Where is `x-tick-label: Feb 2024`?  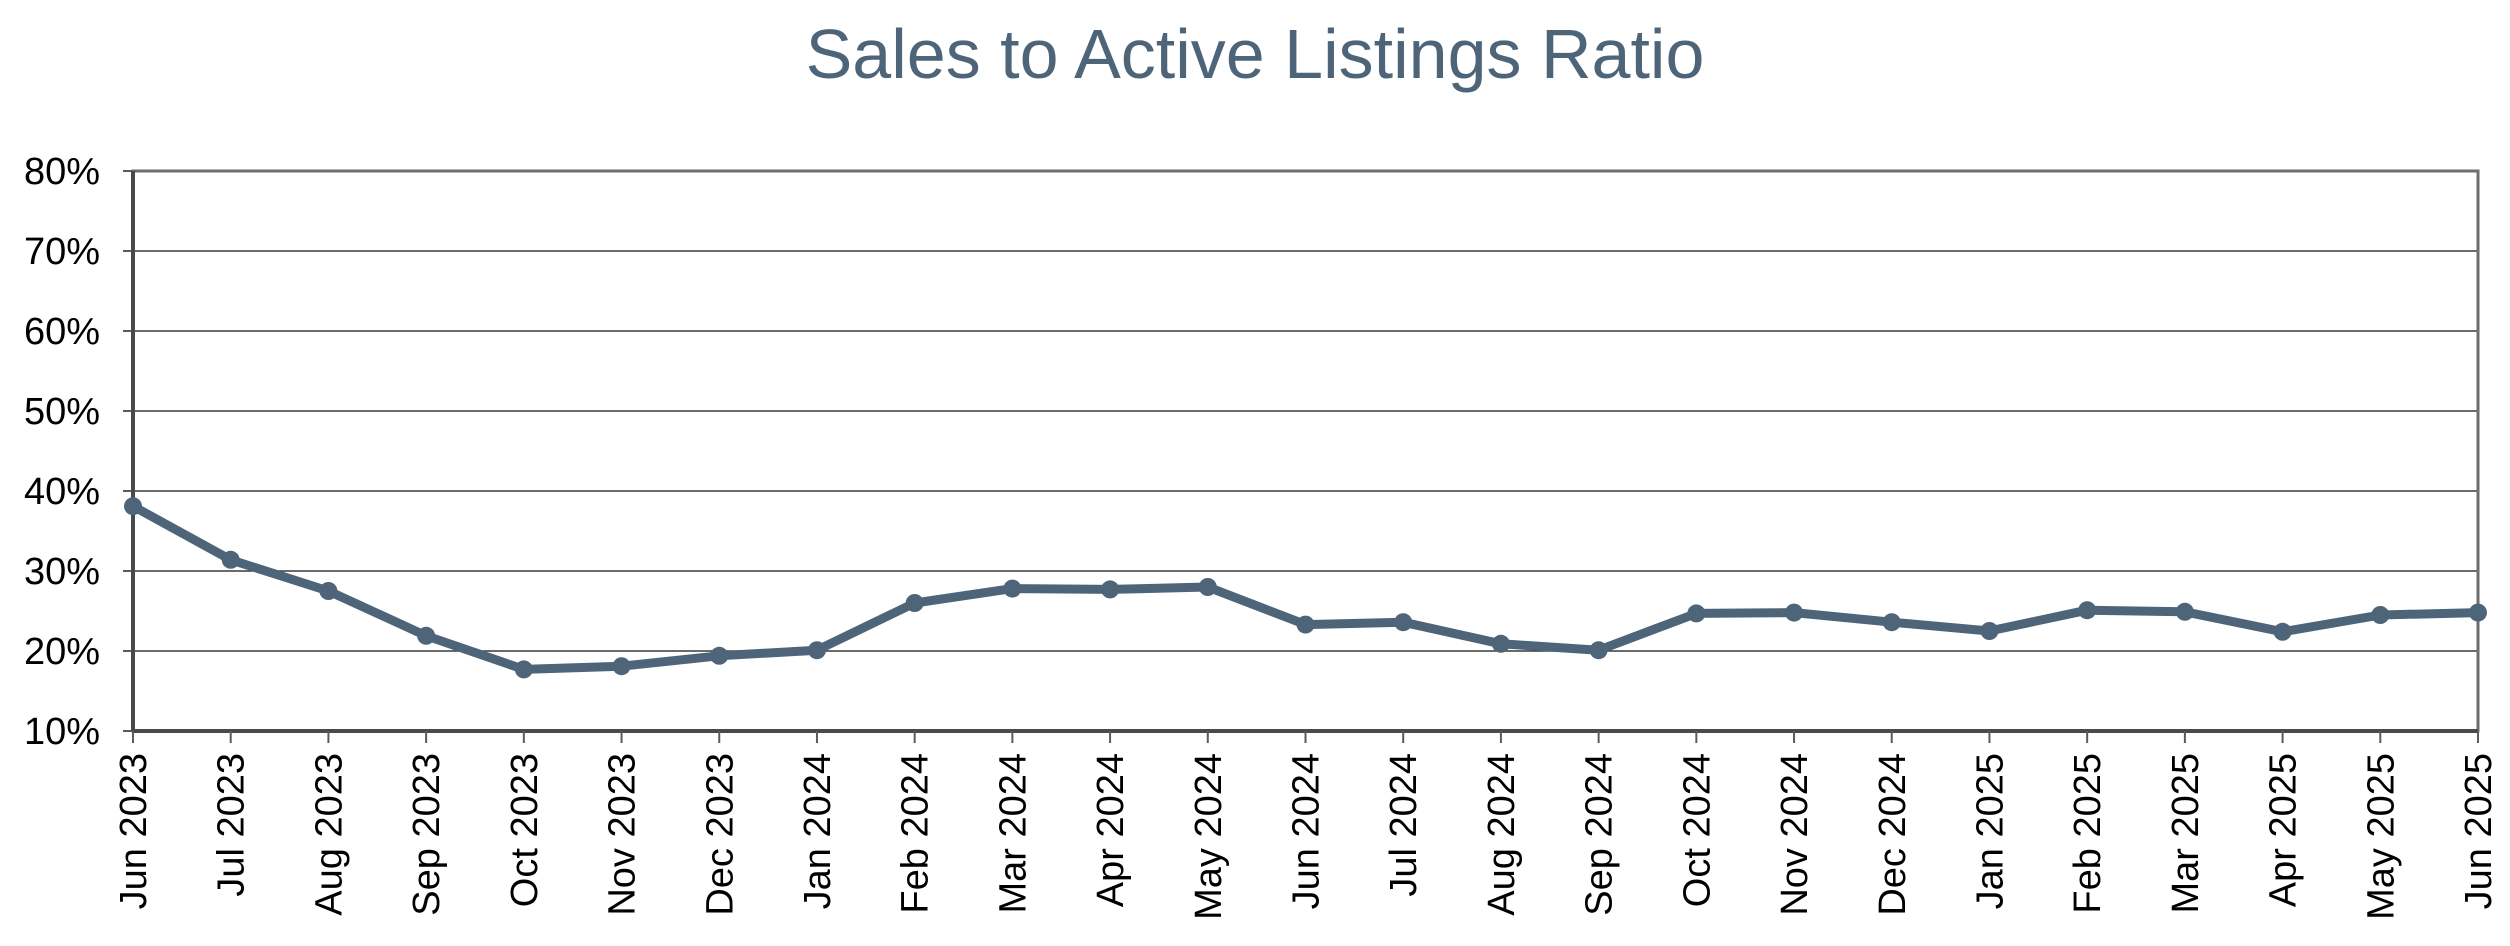 x-tick-label: Feb 2024 is located at coordinates (916, 833).